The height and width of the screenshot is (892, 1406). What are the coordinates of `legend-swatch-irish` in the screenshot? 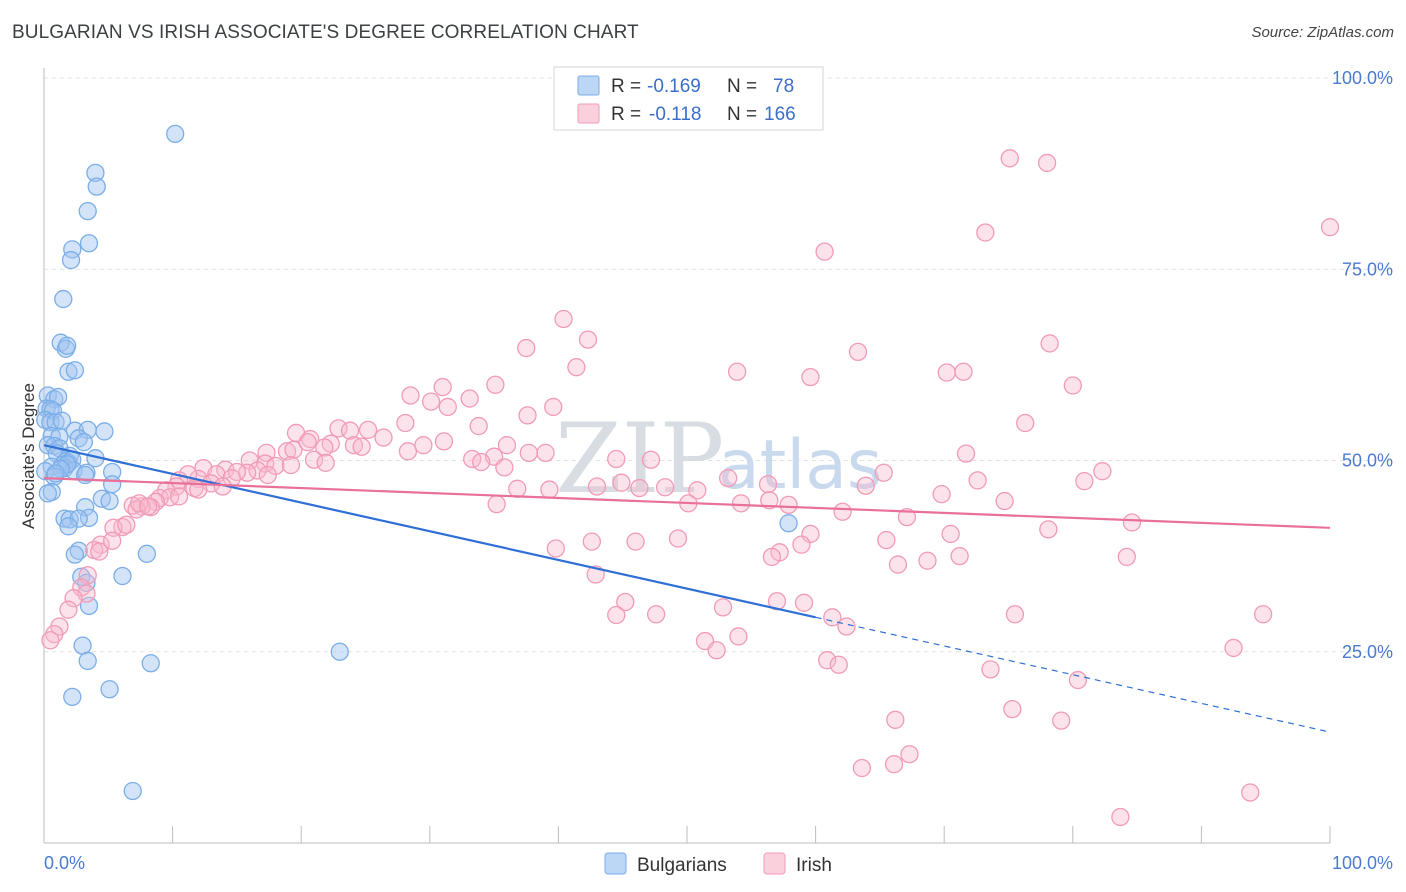 It's located at (588, 113).